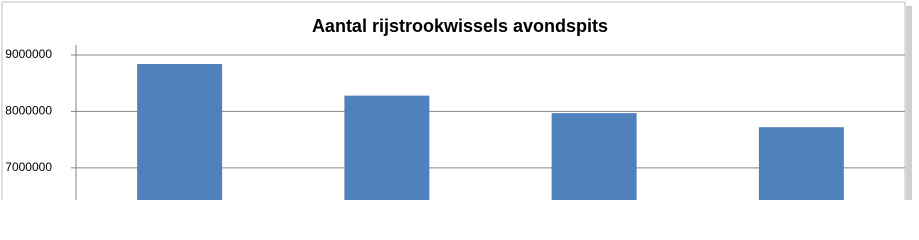 The height and width of the screenshot is (240, 919). Describe the element at coordinates (909, 103) in the screenshot. I see `frame-shadow` at that location.